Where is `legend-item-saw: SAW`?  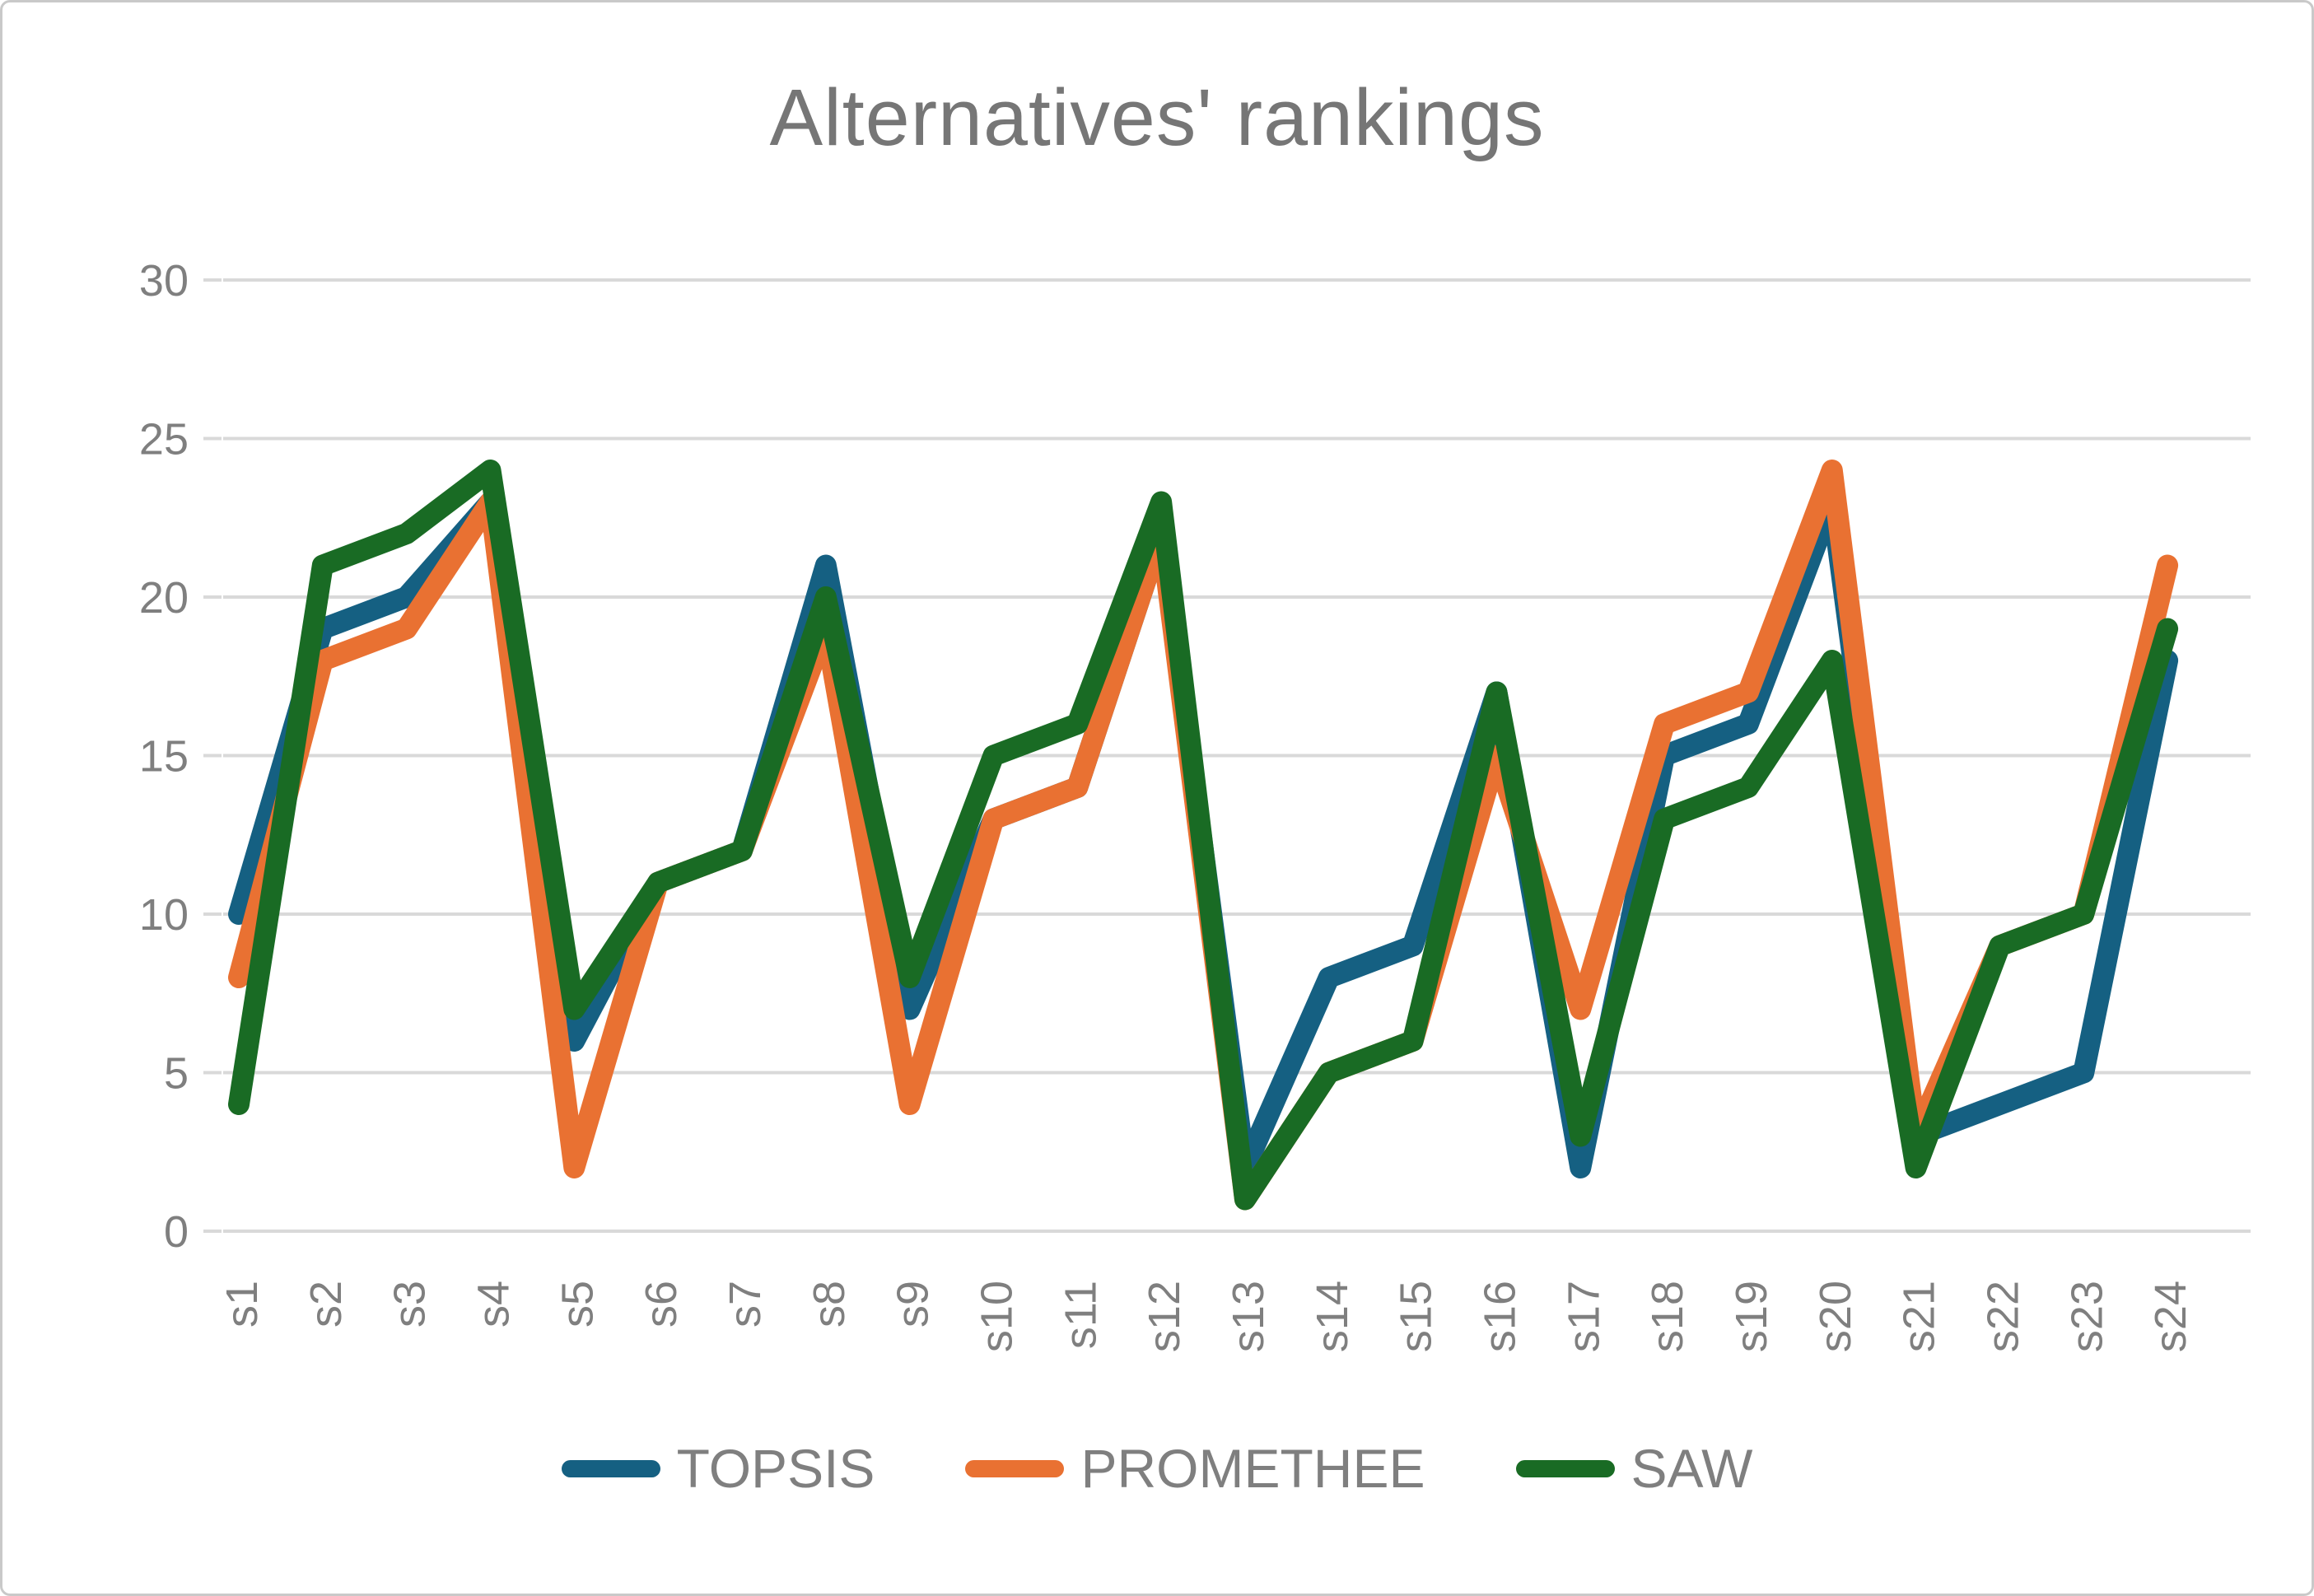
legend-item-saw: SAW is located at coordinates (1634, 1468).